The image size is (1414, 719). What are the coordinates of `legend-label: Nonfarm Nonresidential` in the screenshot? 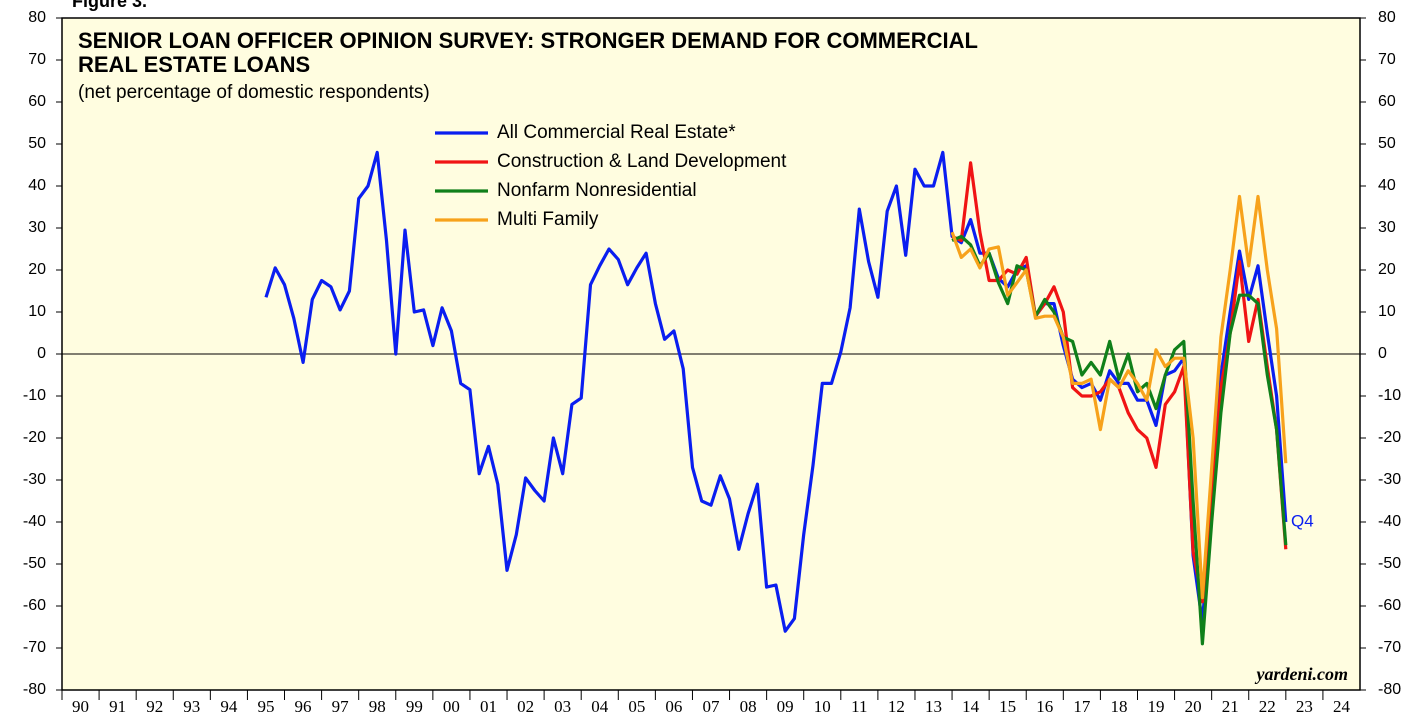 It's located at (597, 190).